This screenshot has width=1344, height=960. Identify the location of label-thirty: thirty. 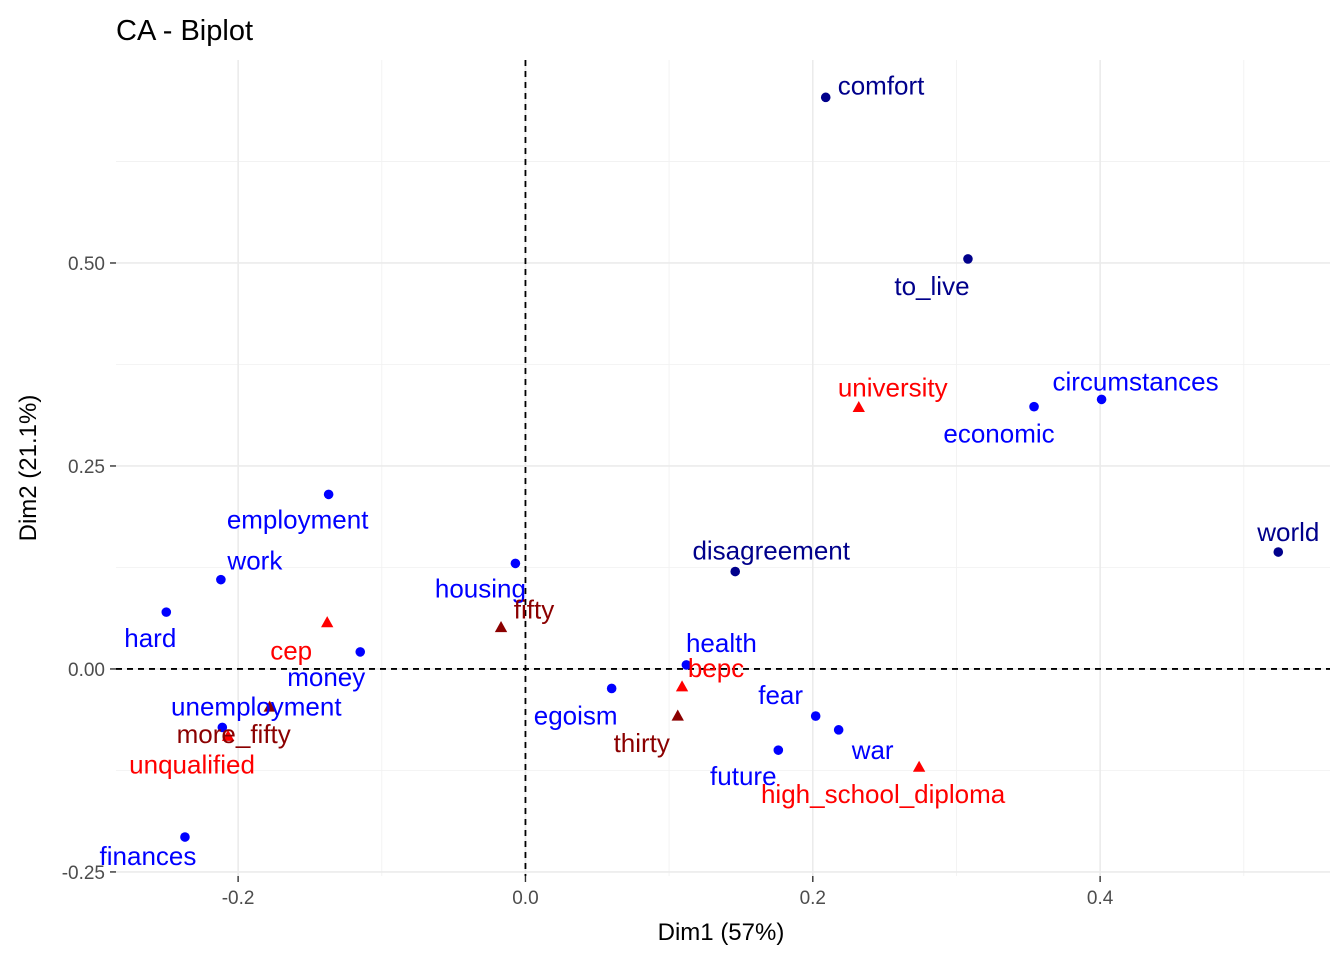
(642, 743).